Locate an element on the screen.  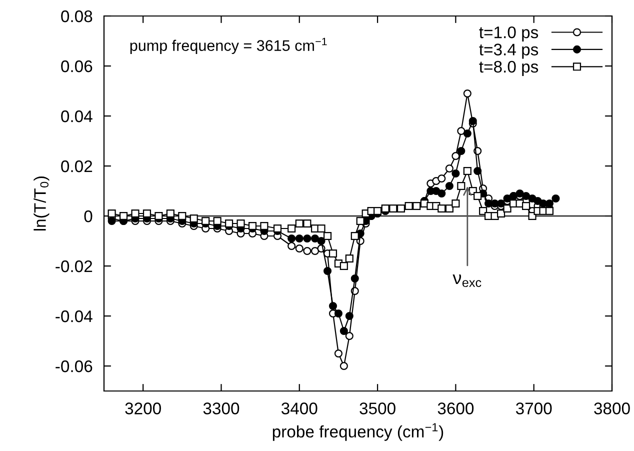
annotation: pump frequency = 3615 cm$^{−1}$ is located at coordinates (228, 46).